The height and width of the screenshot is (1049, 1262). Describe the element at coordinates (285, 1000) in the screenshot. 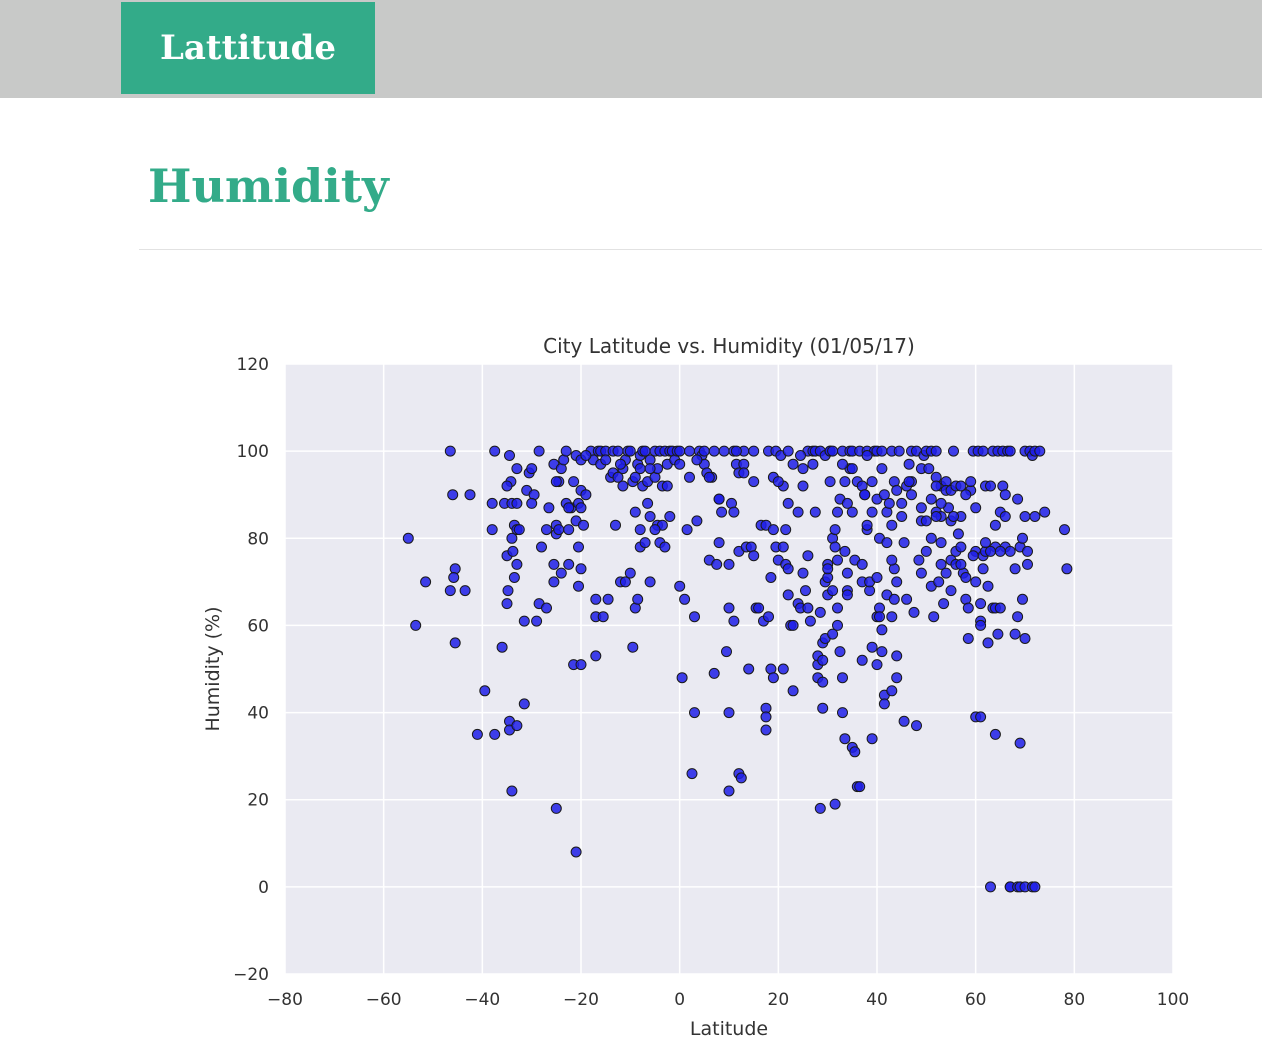

I see `x-tick-label: −80` at that location.